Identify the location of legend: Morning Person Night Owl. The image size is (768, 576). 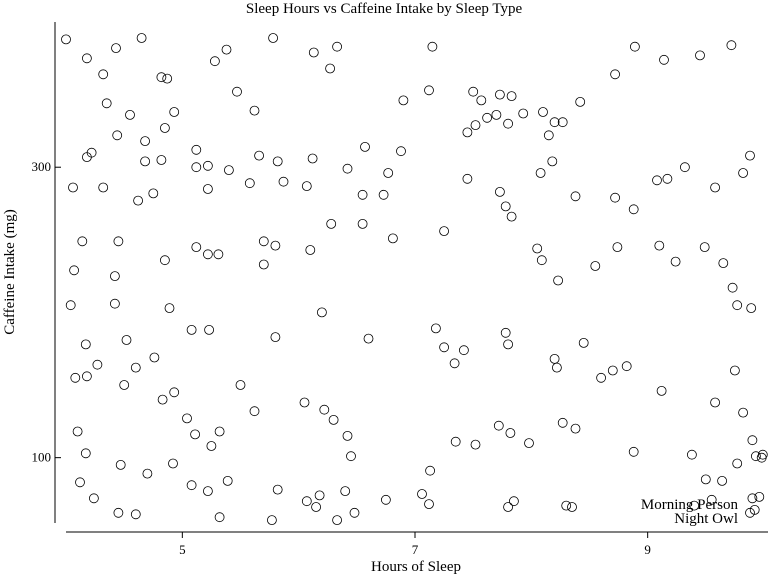
(690, 512).